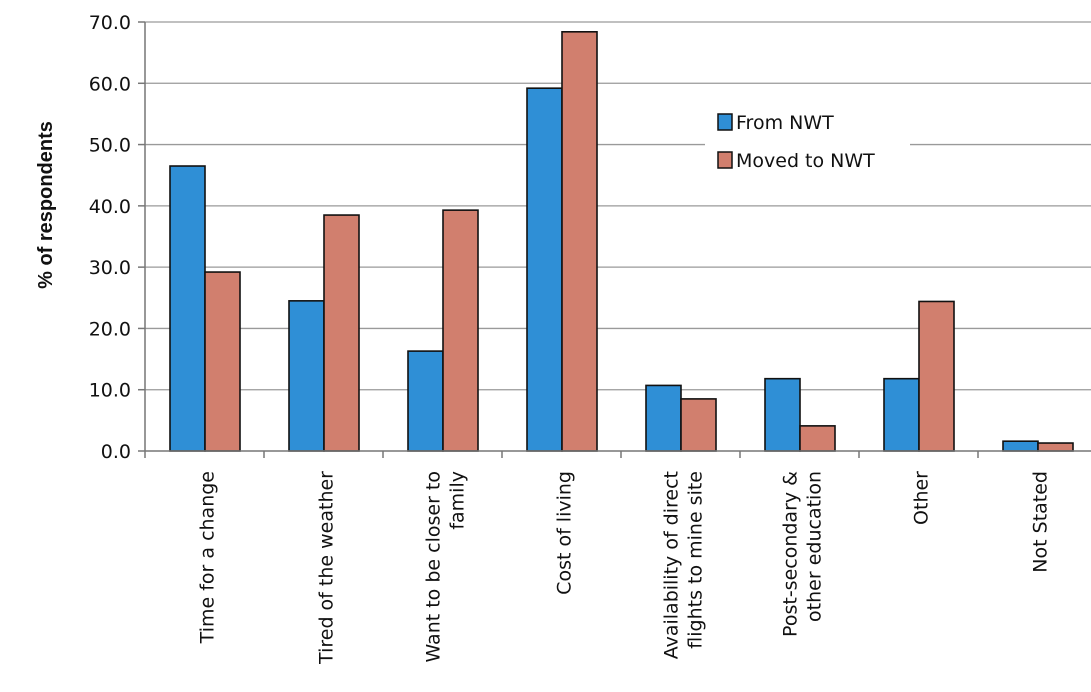 The height and width of the screenshot is (692, 1091). I want to click on x-category-label: Not Stated, so click(1041, 522).